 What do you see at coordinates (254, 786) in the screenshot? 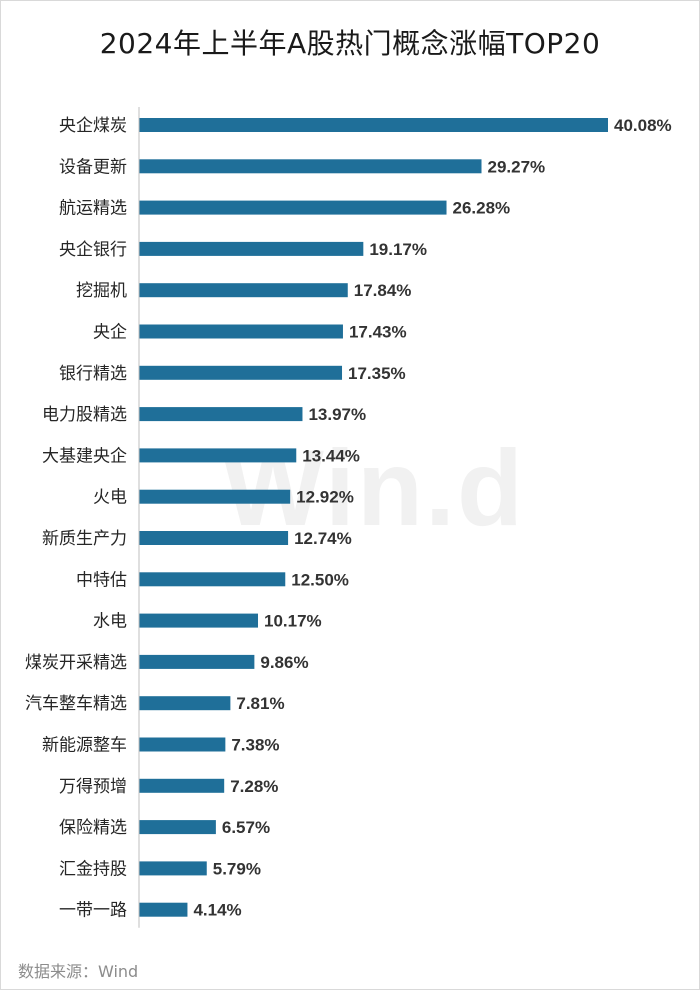
I see `value-label: 7.28%` at bounding box center [254, 786].